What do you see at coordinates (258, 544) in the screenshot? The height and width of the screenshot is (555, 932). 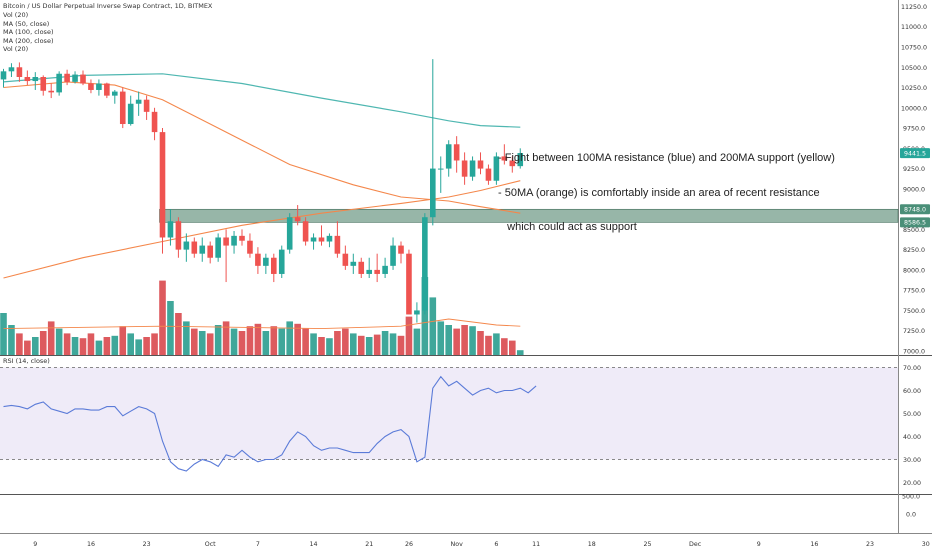 I see `time-tick-label: 7` at bounding box center [258, 544].